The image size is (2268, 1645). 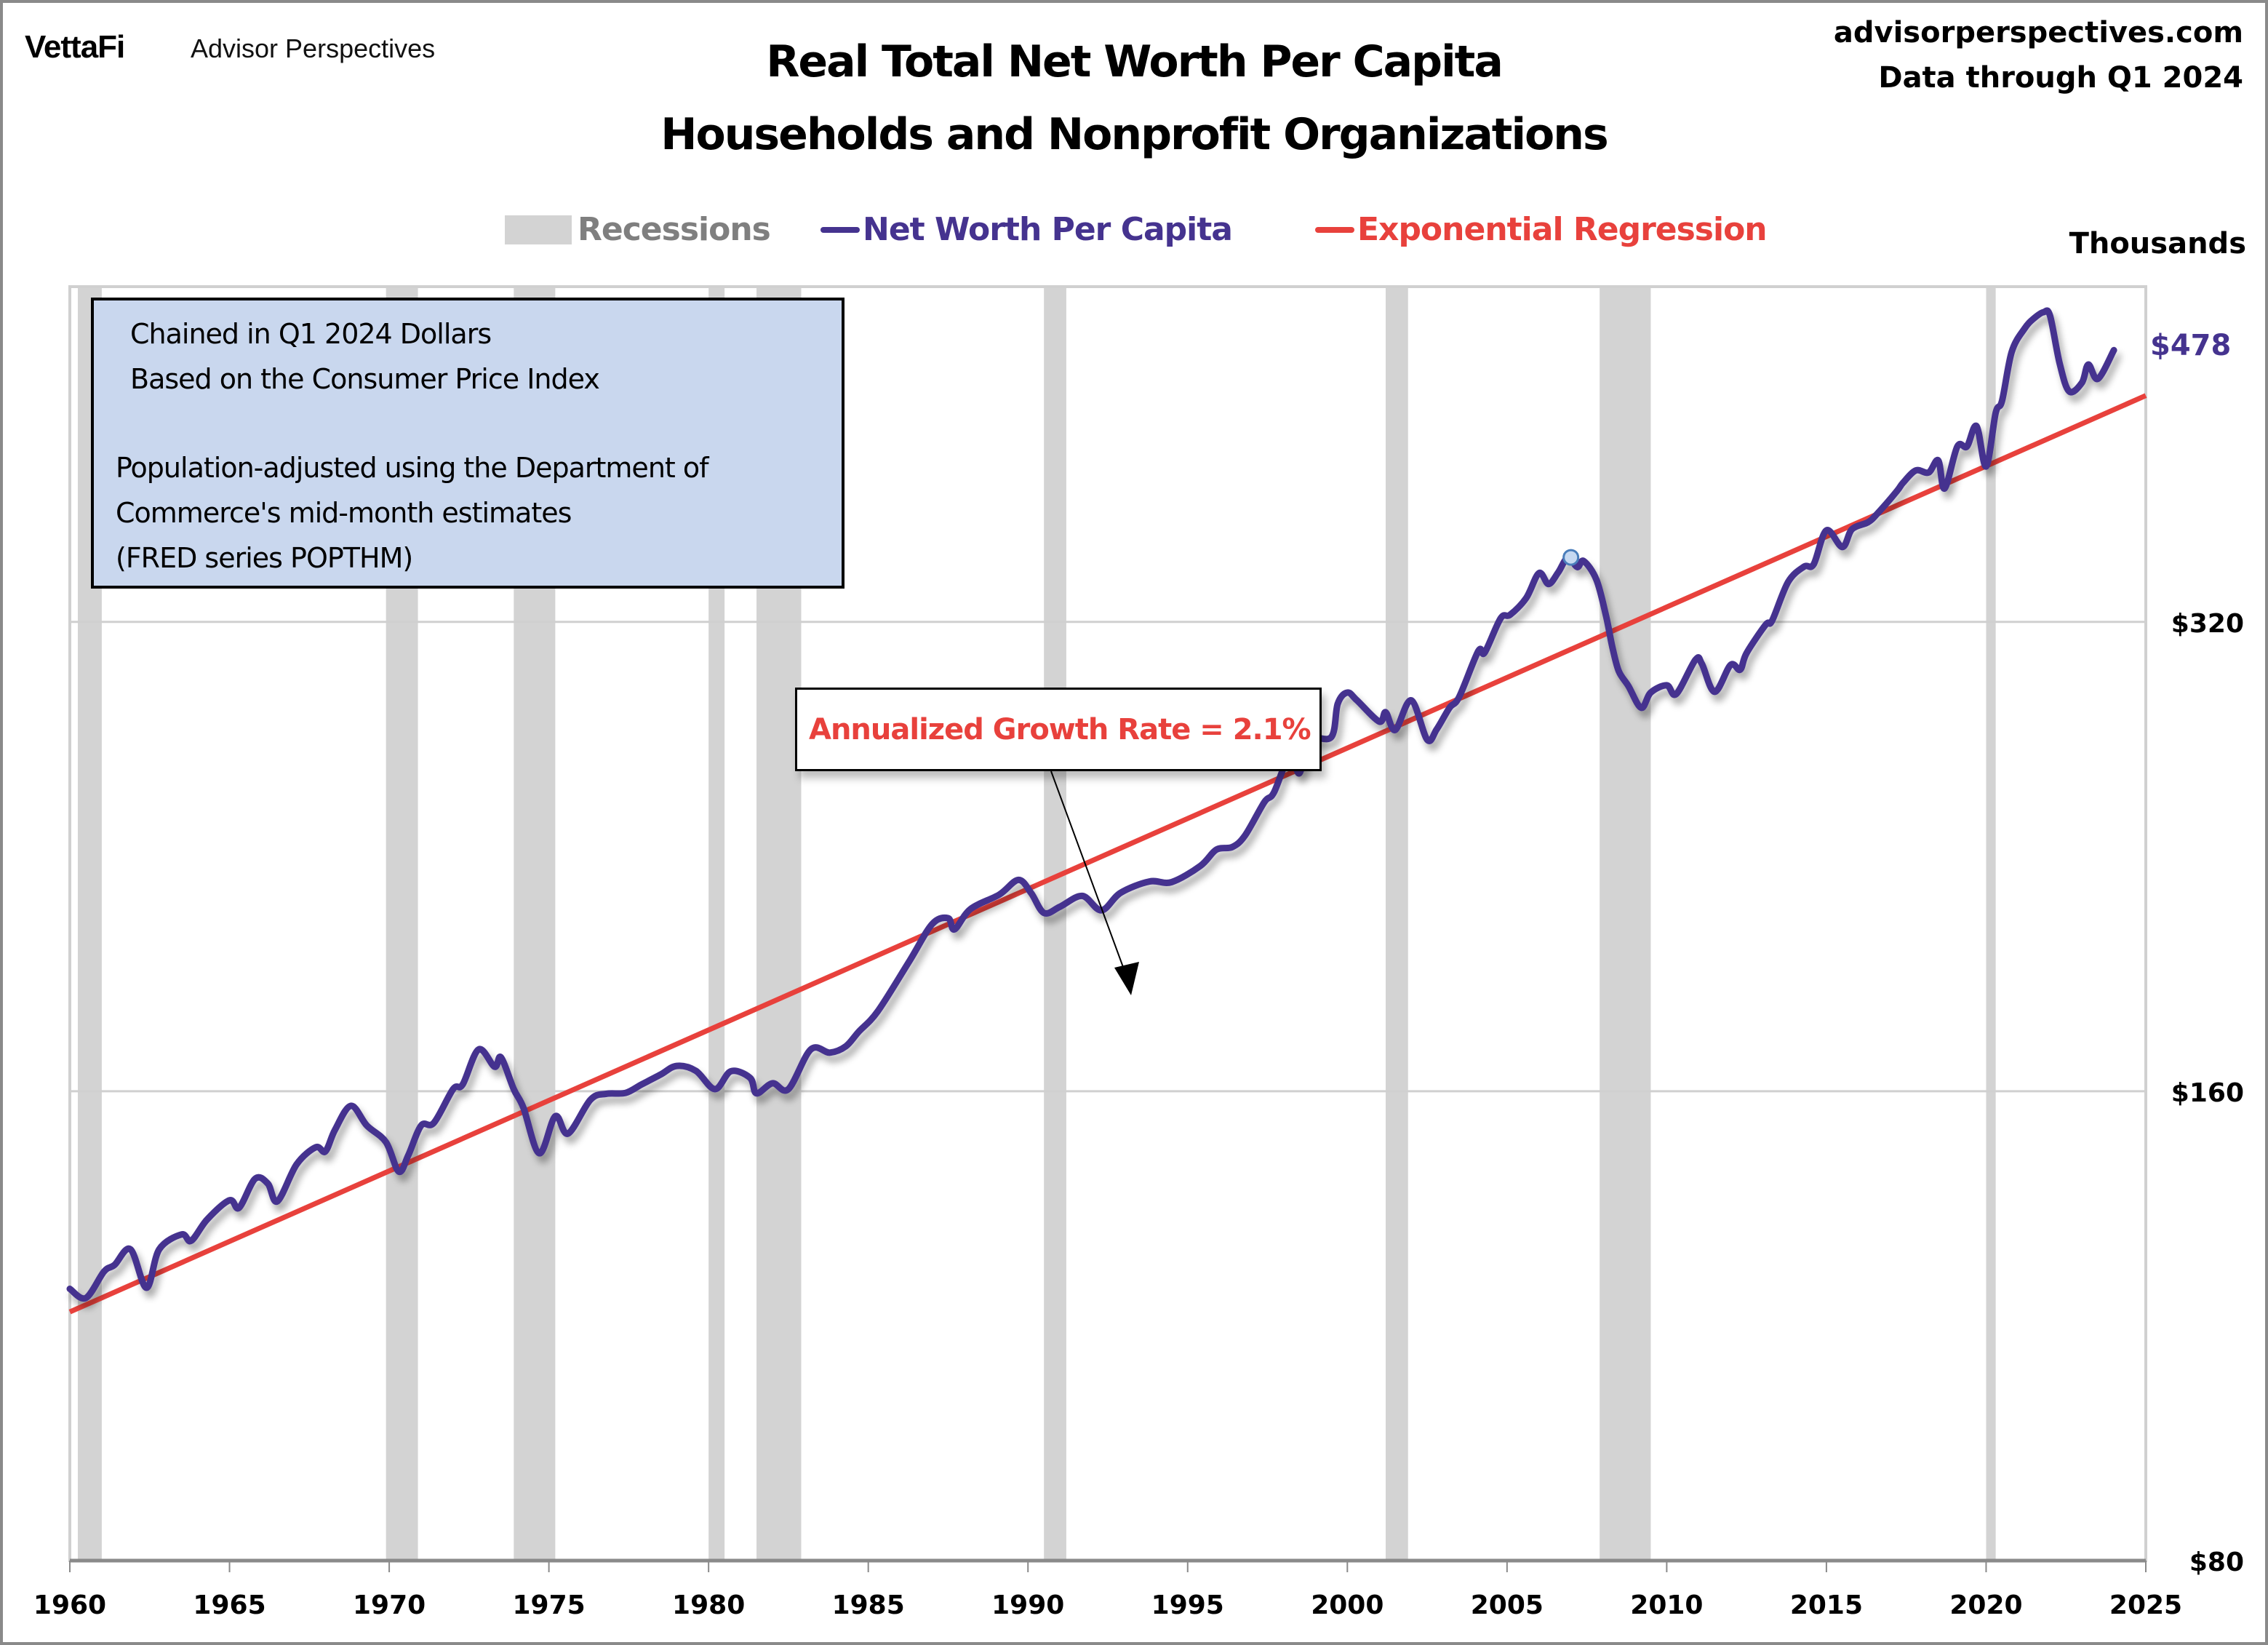 What do you see at coordinates (2216, 1562) in the screenshot?
I see `y-tick-label: $80` at bounding box center [2216, 1562].